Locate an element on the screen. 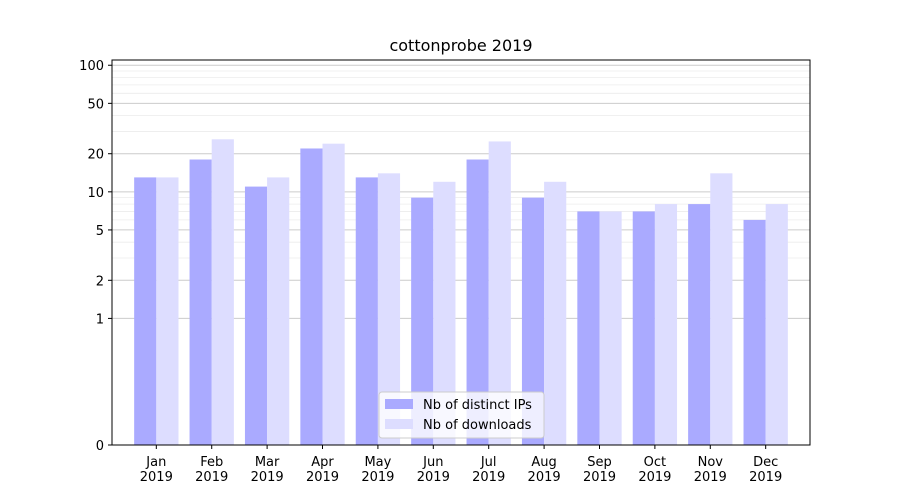 This screenshot has height=500, width=900. bar-distinct-ips-dec is located at coordinates (754, 332).